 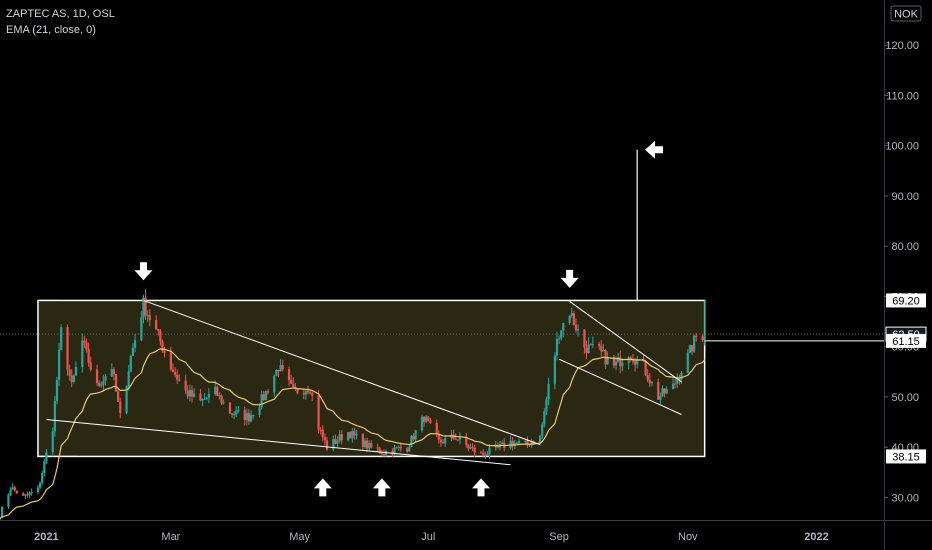 I want to click on arrow-left-icon, so click(x=654, y=149).